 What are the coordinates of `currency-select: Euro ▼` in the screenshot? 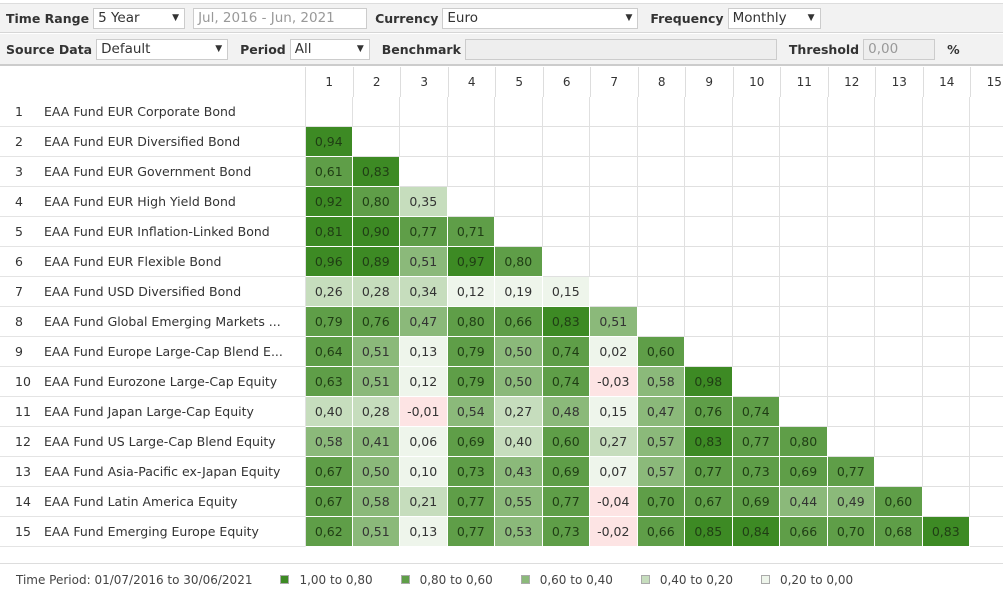 It's located at (540, 18).